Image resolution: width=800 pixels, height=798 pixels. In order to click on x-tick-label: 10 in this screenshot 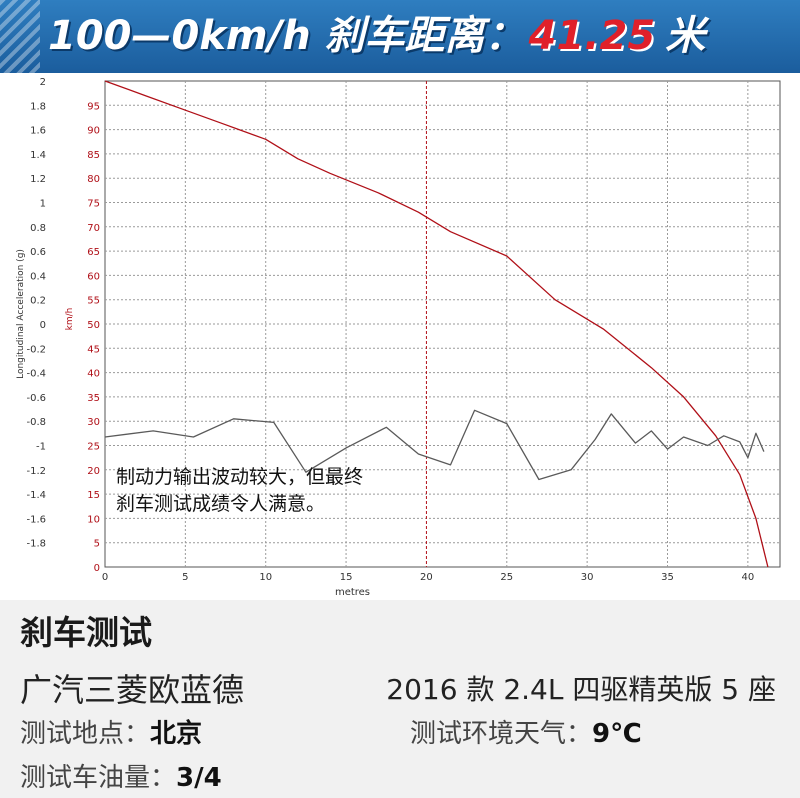, I will do `click(265, 577)`.